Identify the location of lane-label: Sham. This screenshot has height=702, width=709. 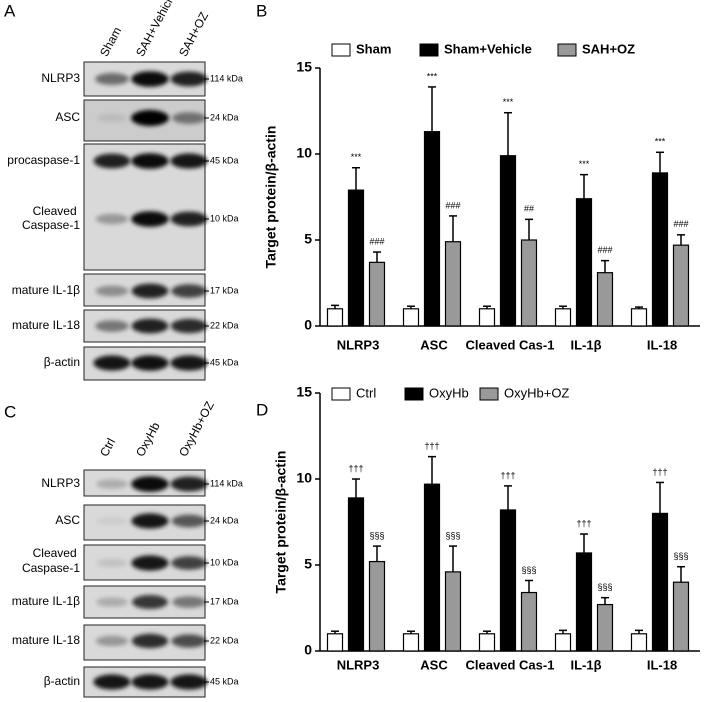
(110, 42).